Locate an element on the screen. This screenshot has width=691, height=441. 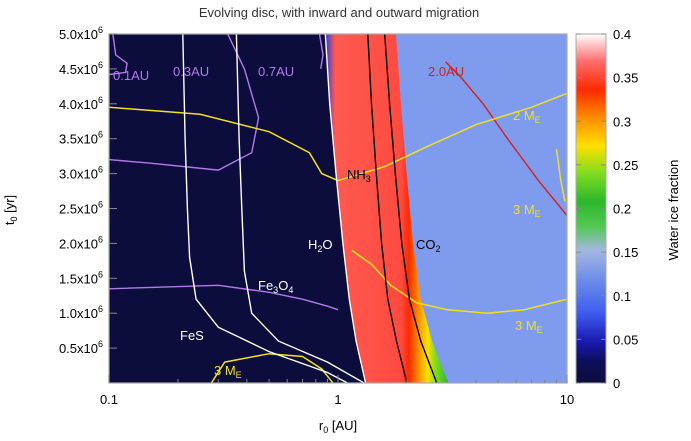
condensation-front-label-text: Fe is located at coordinates (265, 285).